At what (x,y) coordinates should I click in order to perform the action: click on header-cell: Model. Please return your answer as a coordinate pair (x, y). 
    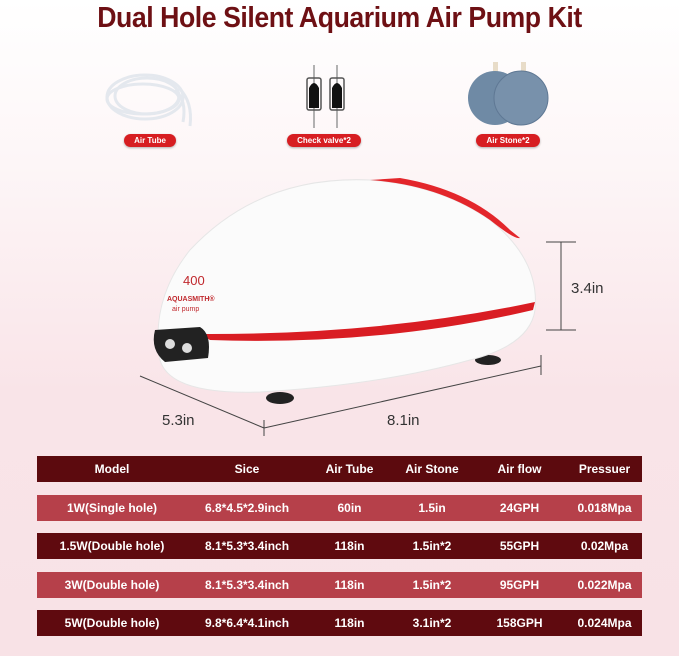
    Looking at the image, I should click on (112, 469).